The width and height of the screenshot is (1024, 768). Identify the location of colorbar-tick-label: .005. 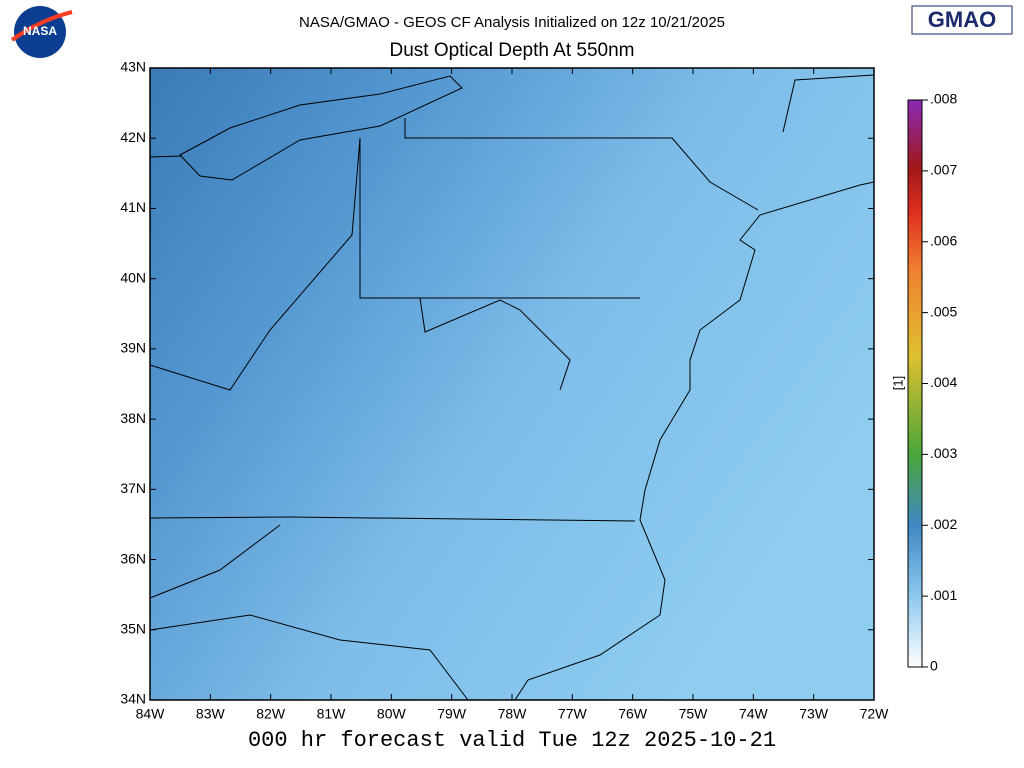
(943, 311).